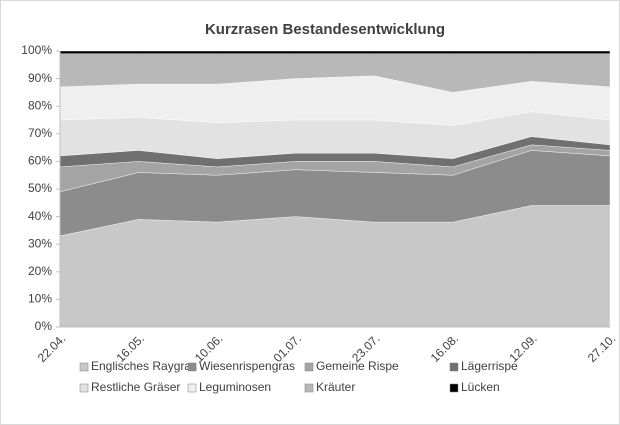  Describe the element at coordinates (40, 271) in the screenshot. I see `y-tick-label: 20%` at that location.